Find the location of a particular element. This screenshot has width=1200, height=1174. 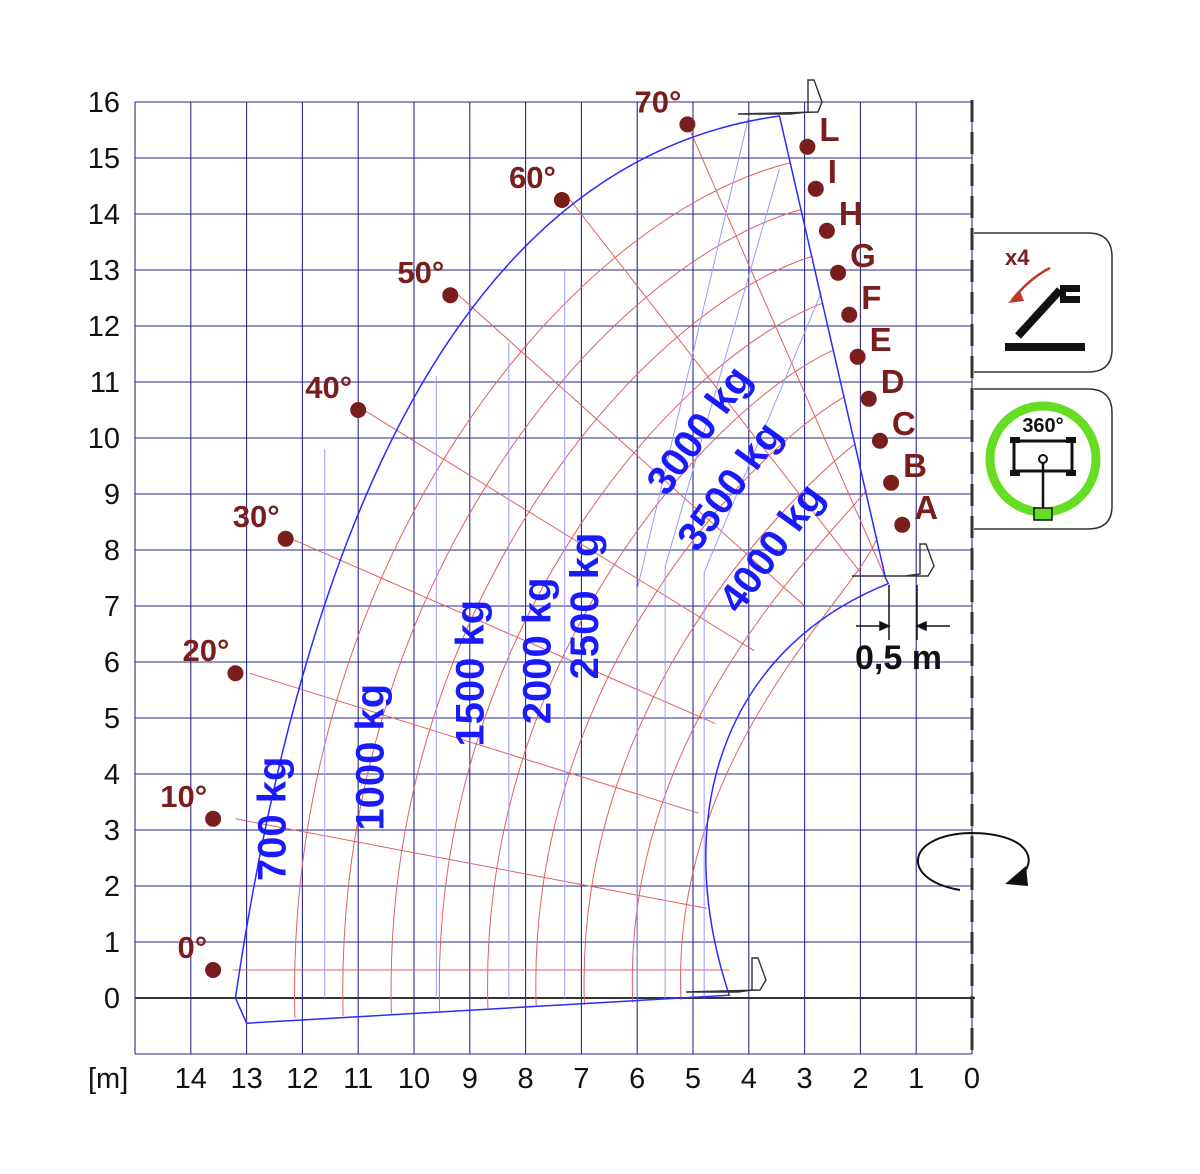

extension-marker-label: C is located at coordinates (904, 423).